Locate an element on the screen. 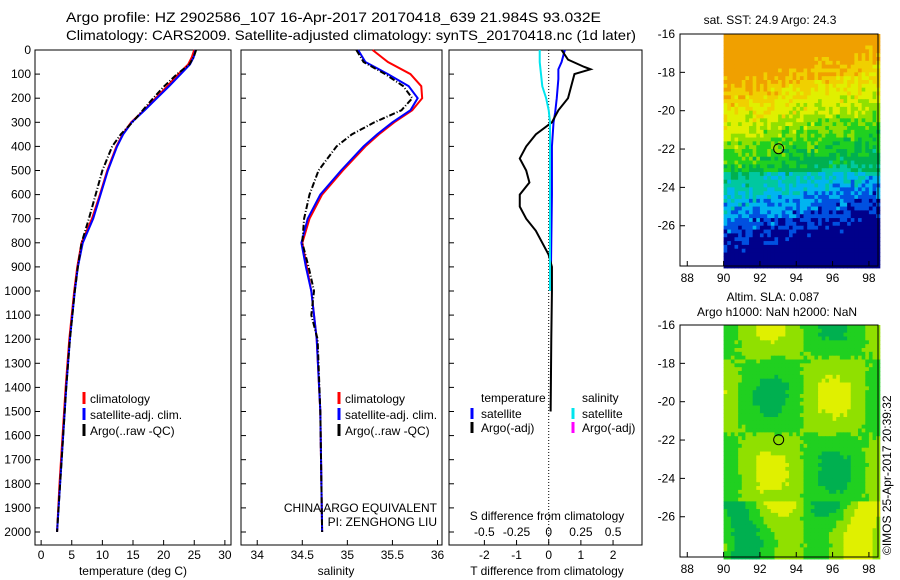 The height and width of the screenshot is (580, 900). y-tick-label: 1100 is located at coordinates (18, 315).